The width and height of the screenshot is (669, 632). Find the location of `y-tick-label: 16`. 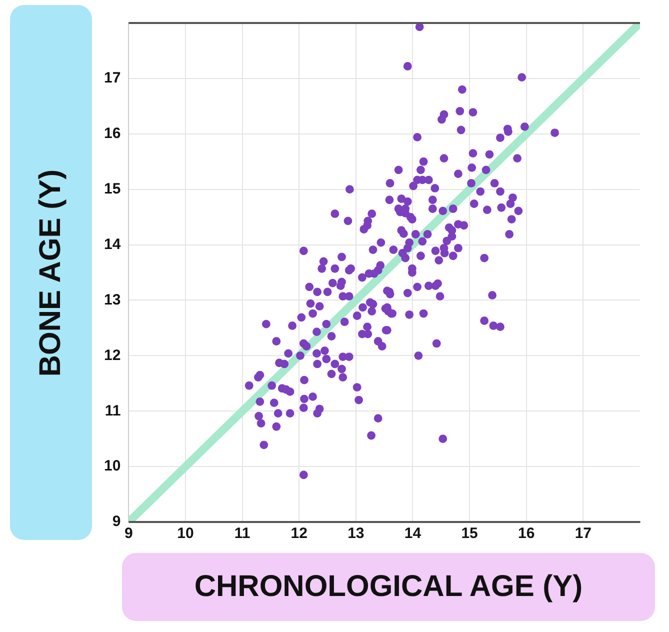

y-tick-label: 16 is located at coordinates (112, 133).